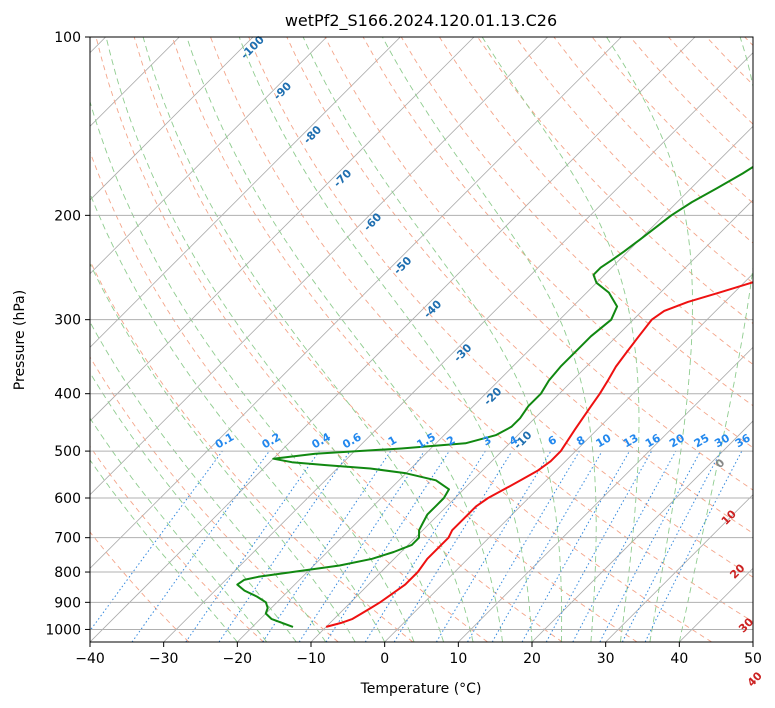 This screenshot has width=775, height=708. I want to click on x-axis-title: Temperature (°C), so click(421, 689).